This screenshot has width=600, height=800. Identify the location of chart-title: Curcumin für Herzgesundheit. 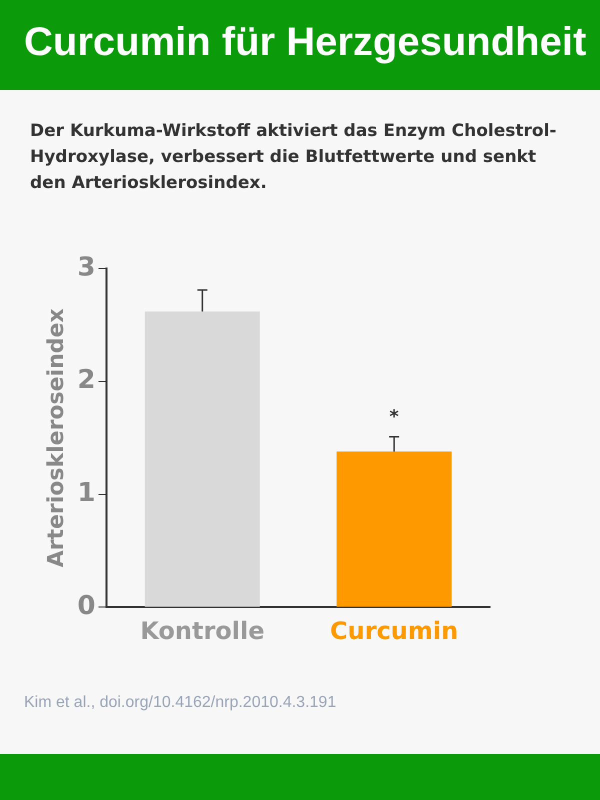
(305, 42).